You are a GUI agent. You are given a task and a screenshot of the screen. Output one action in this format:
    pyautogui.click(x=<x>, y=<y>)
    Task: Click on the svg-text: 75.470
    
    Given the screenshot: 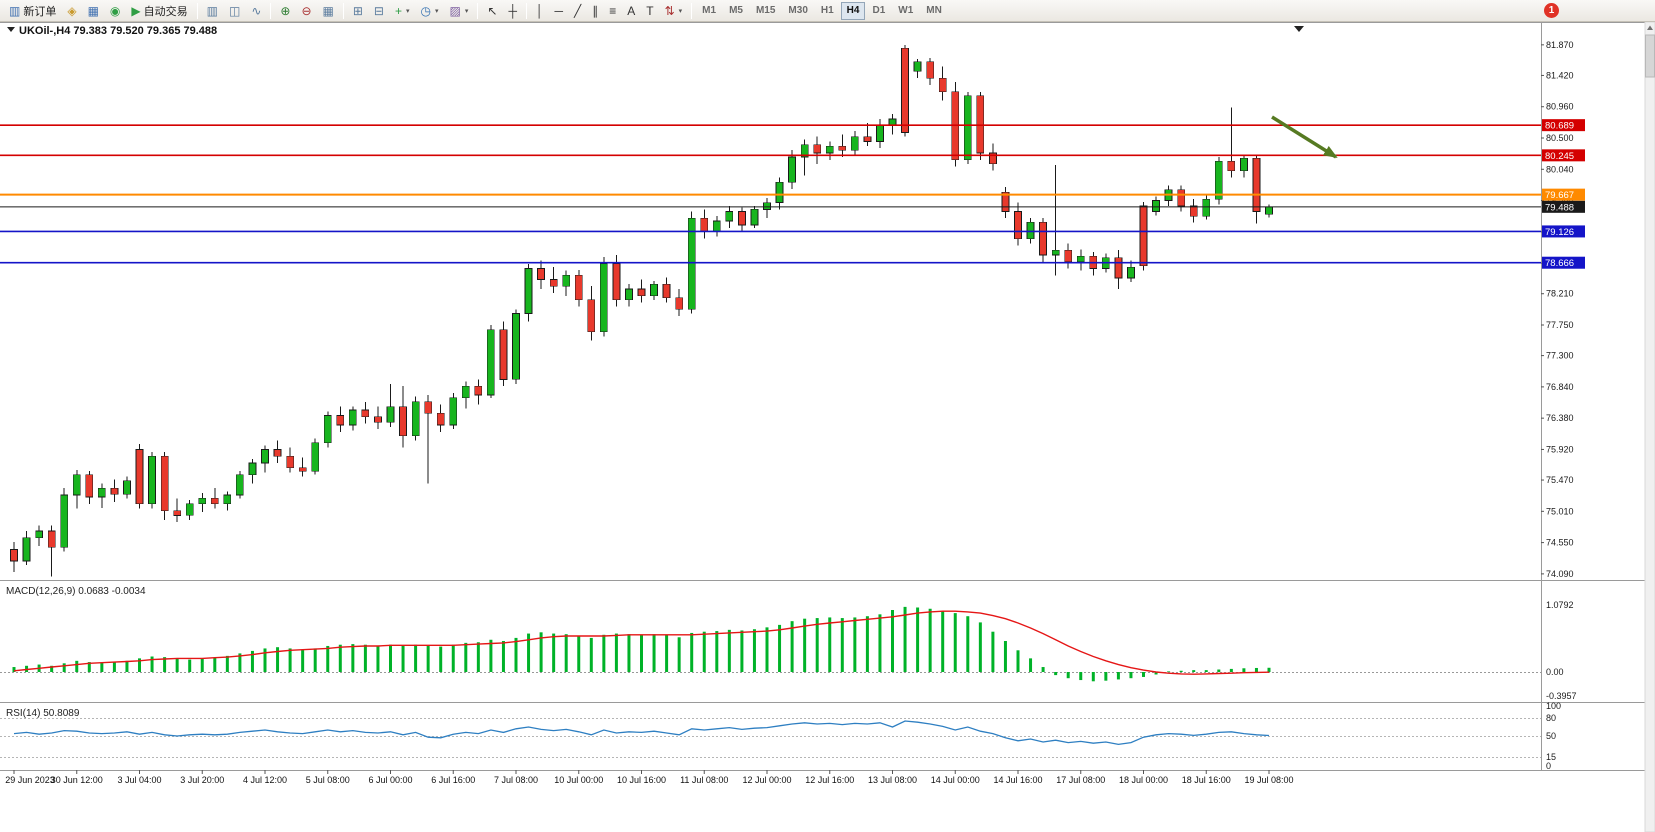 What is the action you would take?
    pyautogui.click(x=1560, y=480)
    